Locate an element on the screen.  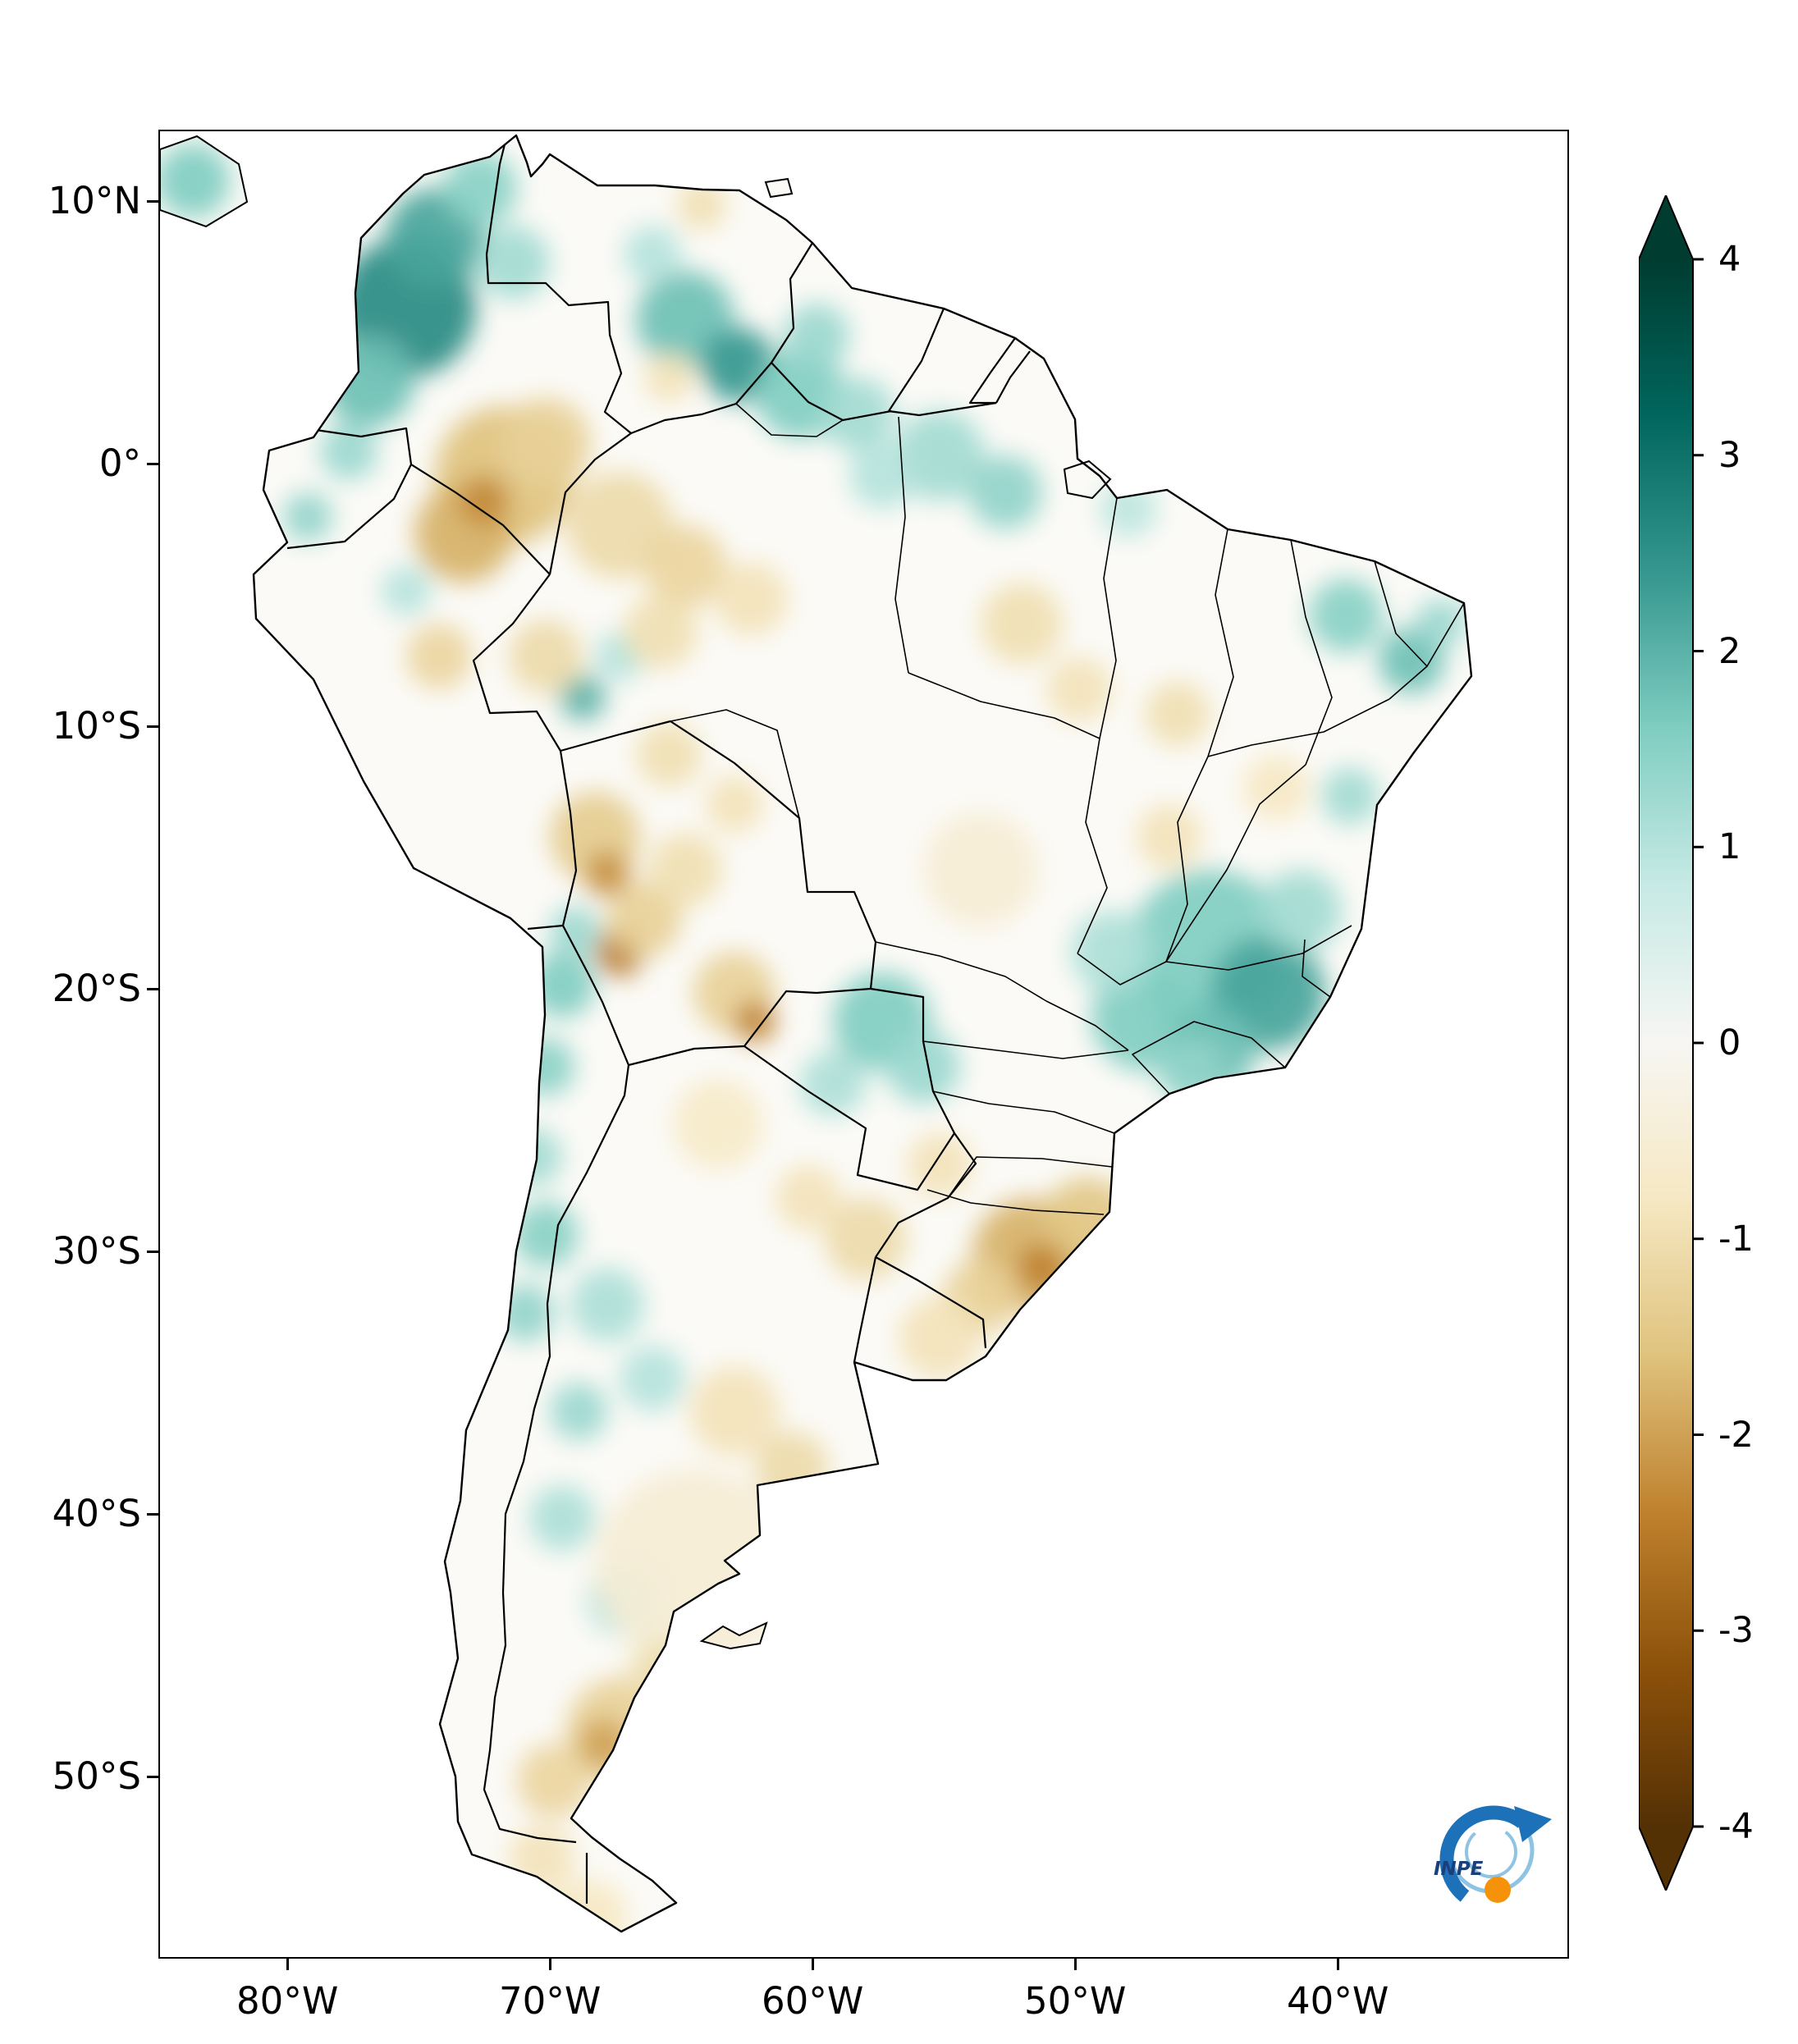
y-tick-label: 0° is located at coordinates (119, 463).